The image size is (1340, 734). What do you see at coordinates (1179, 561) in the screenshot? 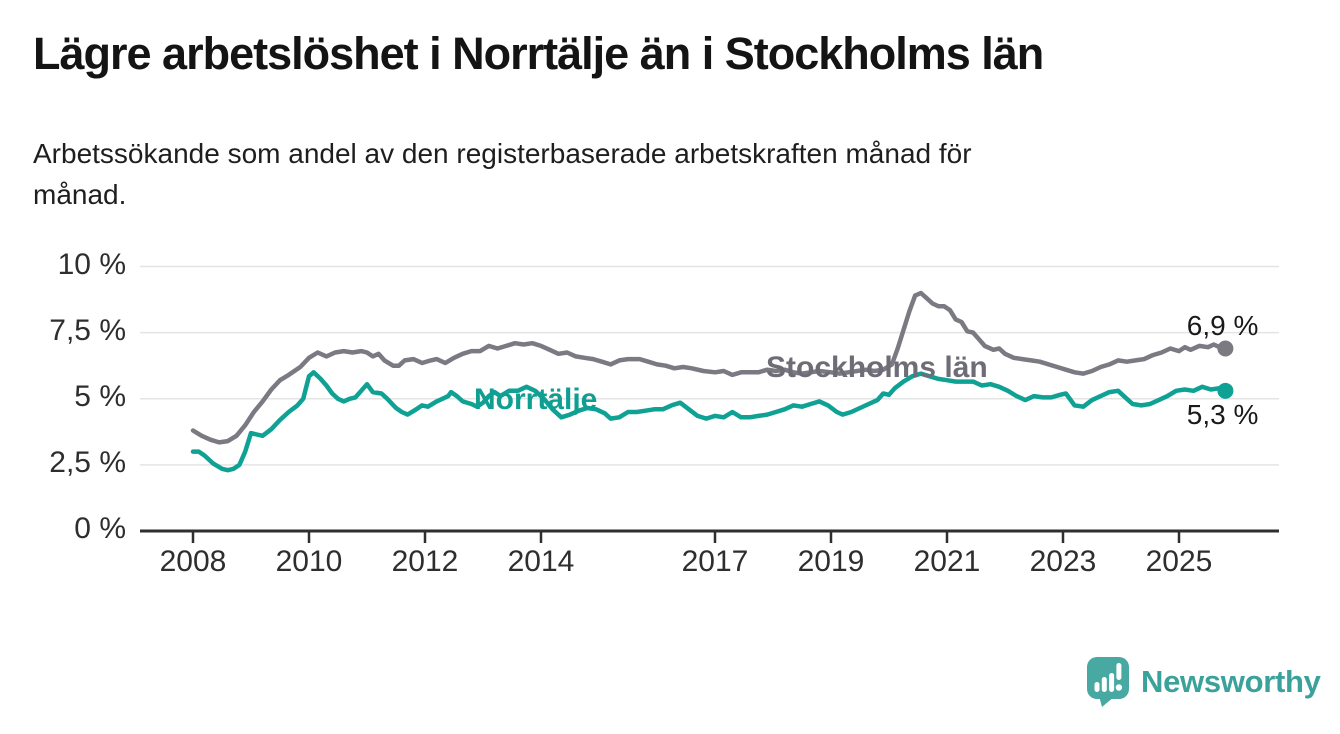
I see `x-axis-tick-label: 2025` at bounding box center [1179, 561].